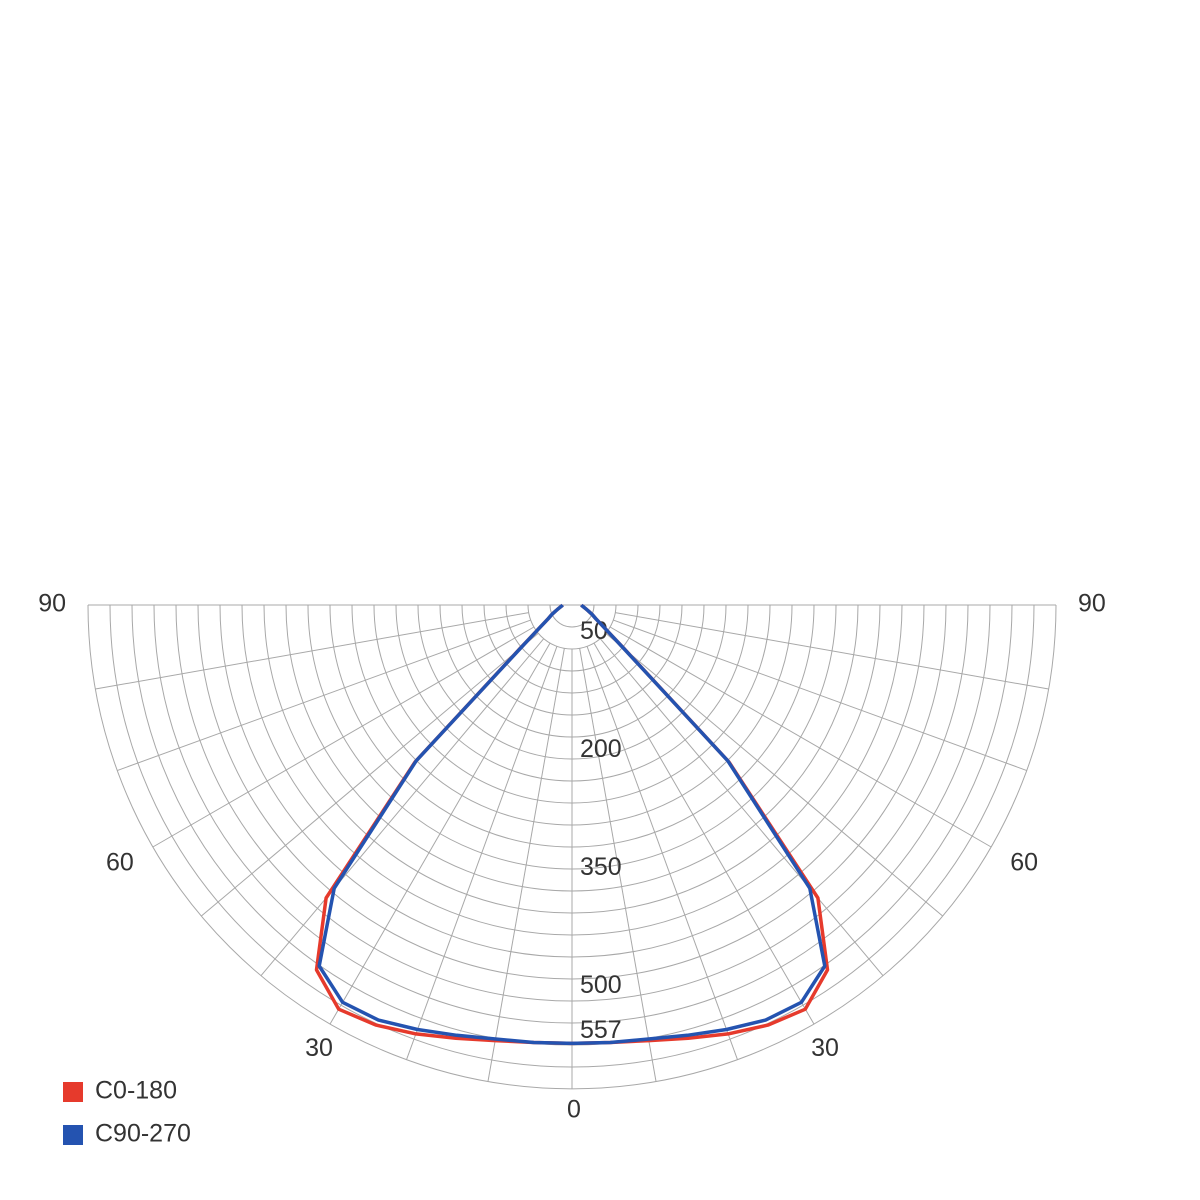  What do you see at coordinates (143, 1134) in the screenshot?
I see `legend-label: C90-270` at bounding box center [143, 1134].